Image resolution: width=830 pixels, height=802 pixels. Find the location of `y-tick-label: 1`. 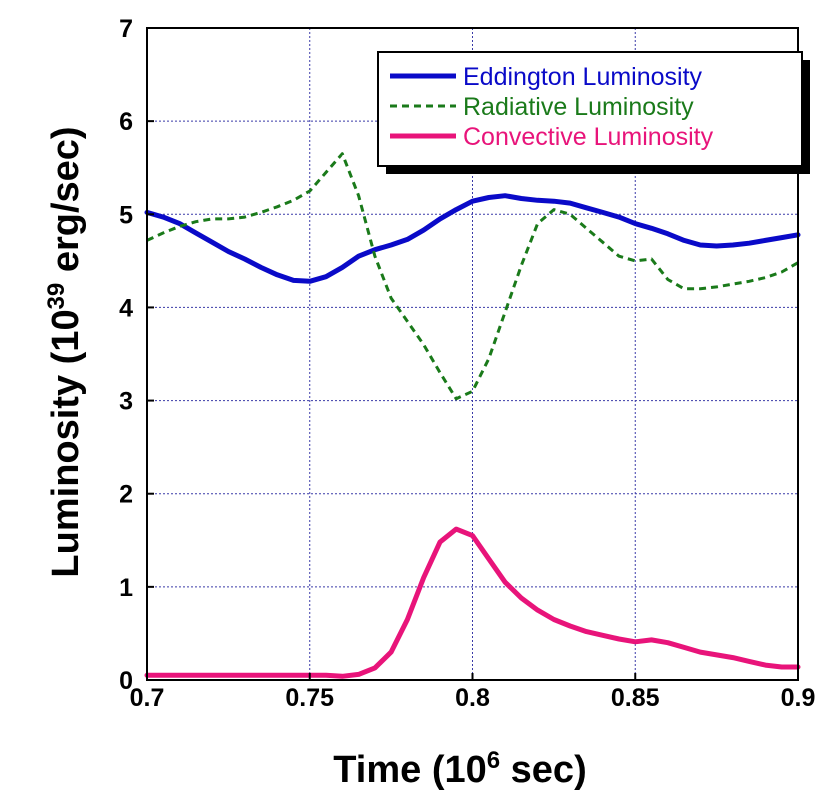

y-tick-label: 1 is located at coordinates (126, 588).